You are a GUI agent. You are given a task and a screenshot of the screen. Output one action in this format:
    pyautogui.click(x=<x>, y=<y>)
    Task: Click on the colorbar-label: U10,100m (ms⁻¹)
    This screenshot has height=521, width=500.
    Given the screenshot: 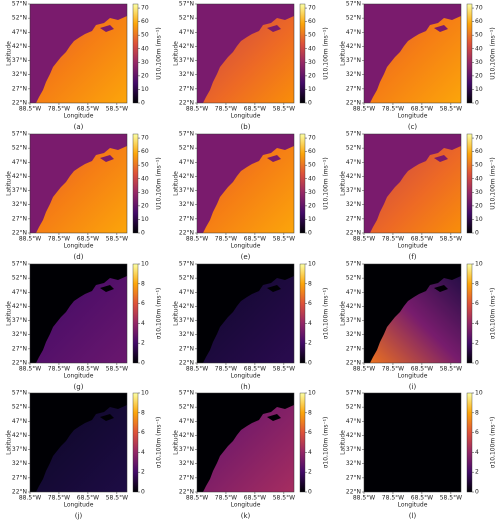 What is the action you would take?
    pyautogui.click(x=159, y=53)
    